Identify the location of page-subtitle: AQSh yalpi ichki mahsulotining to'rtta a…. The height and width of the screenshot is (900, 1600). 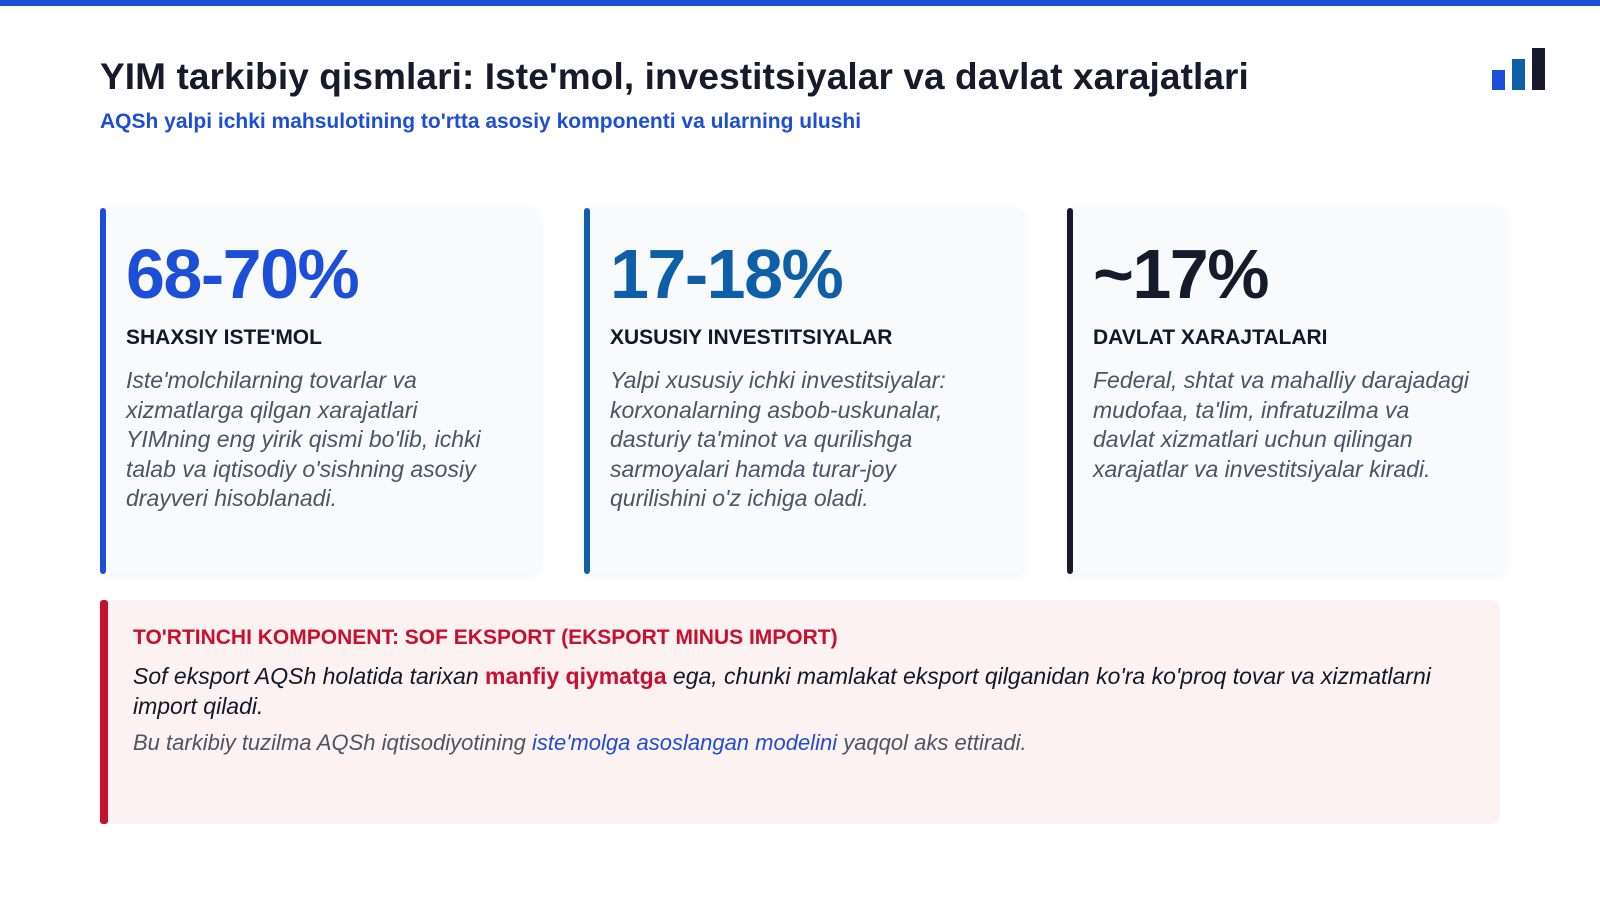
(481, 121).